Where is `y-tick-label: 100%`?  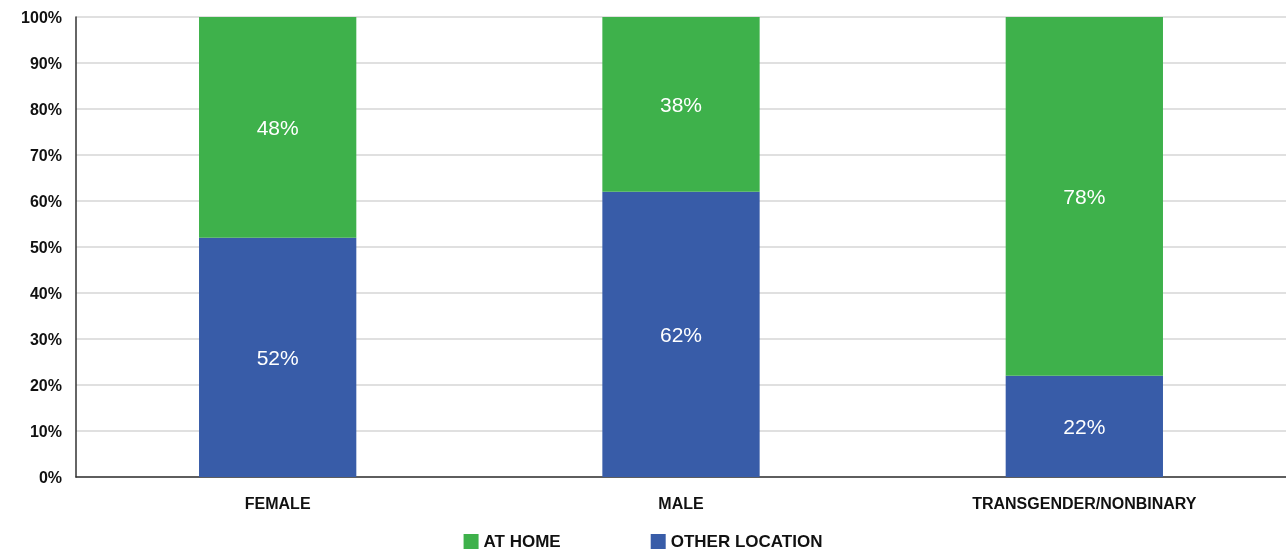
y-tick-label: 100% is located at coordinates (41, 17).